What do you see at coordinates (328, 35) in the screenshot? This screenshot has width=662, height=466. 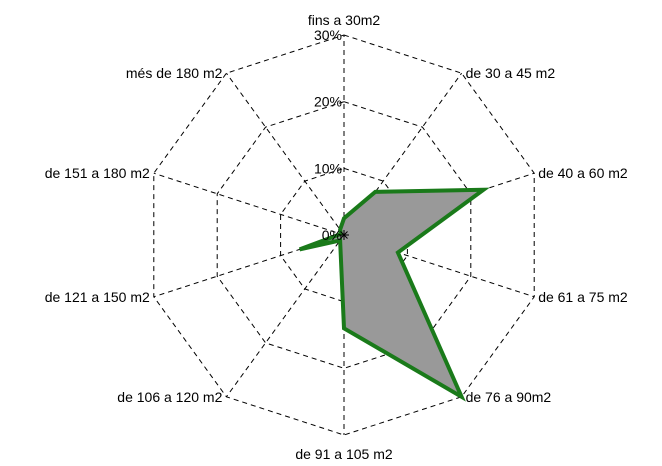 I see `tick-label-3: 30%` at bounding box center [328, 35].